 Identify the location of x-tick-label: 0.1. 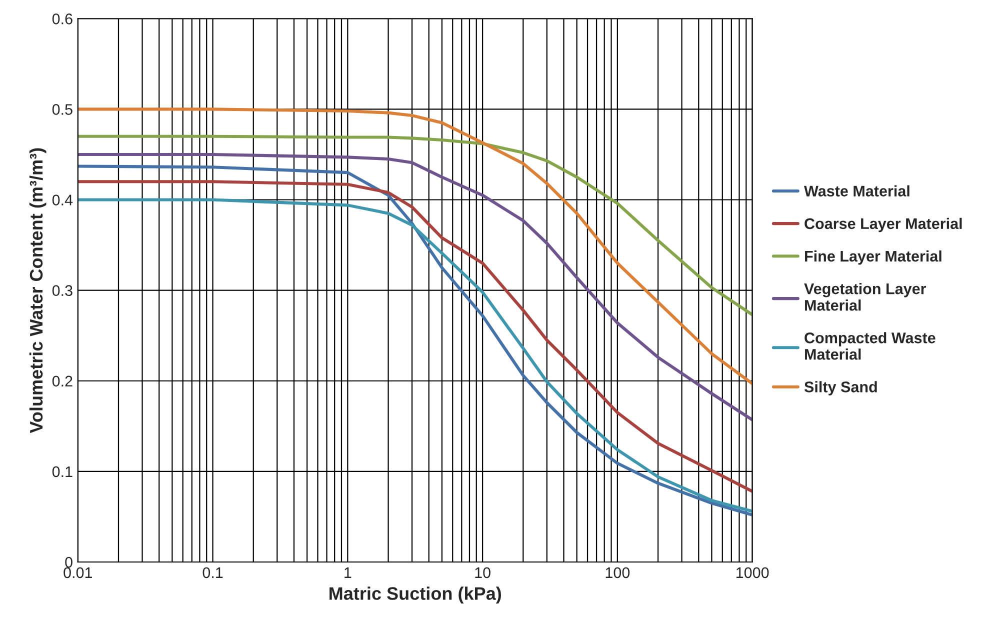
(212, 572).